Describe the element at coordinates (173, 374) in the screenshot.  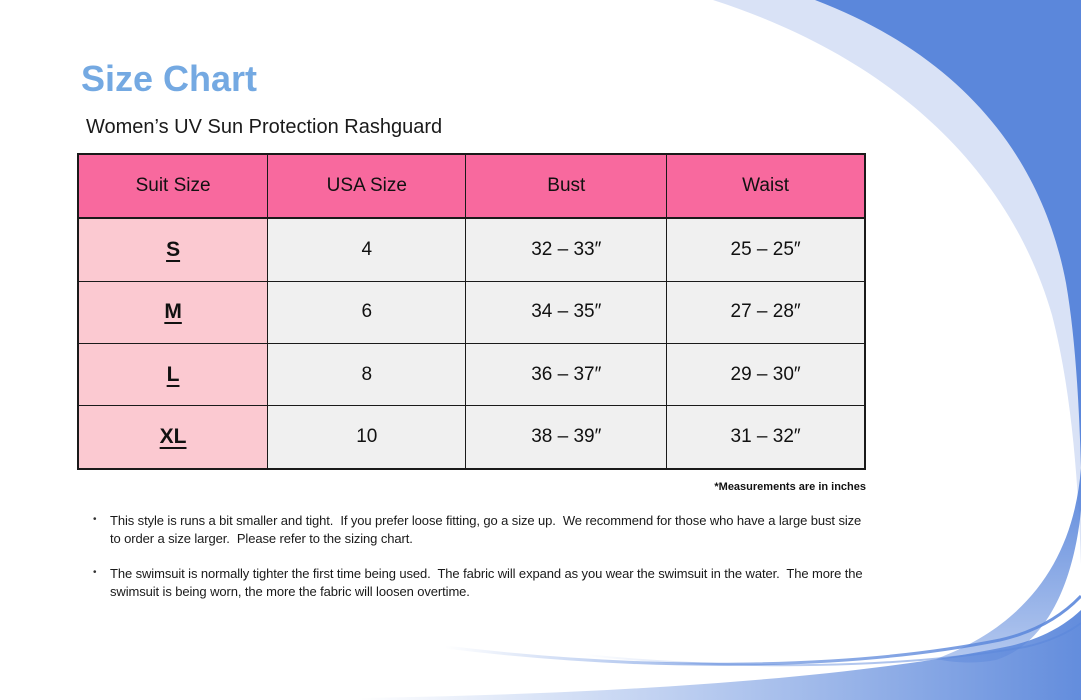
I see `size-cell: L` at that location.